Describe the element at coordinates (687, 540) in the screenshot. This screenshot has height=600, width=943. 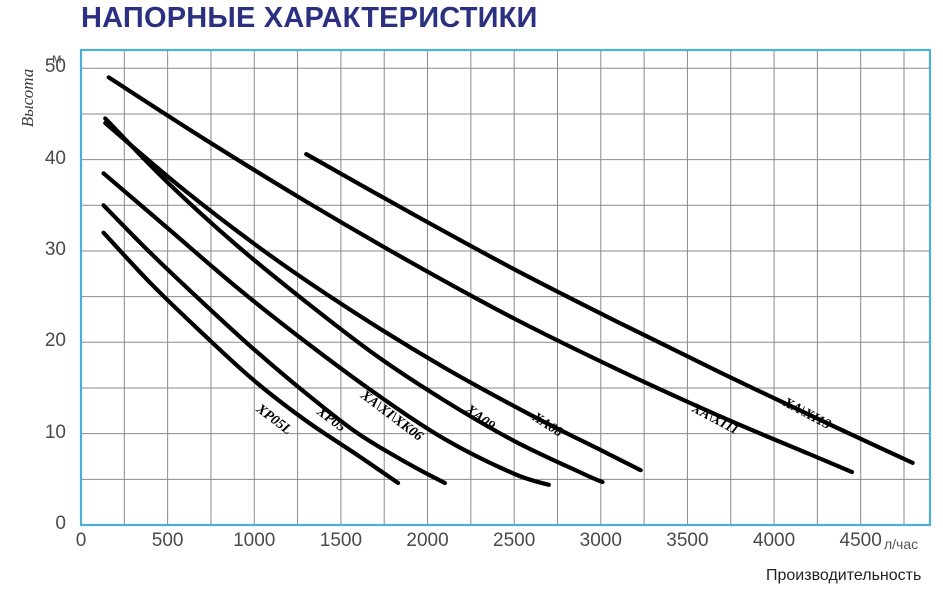
I see `x-axis-tick-label: 3500` at that location.